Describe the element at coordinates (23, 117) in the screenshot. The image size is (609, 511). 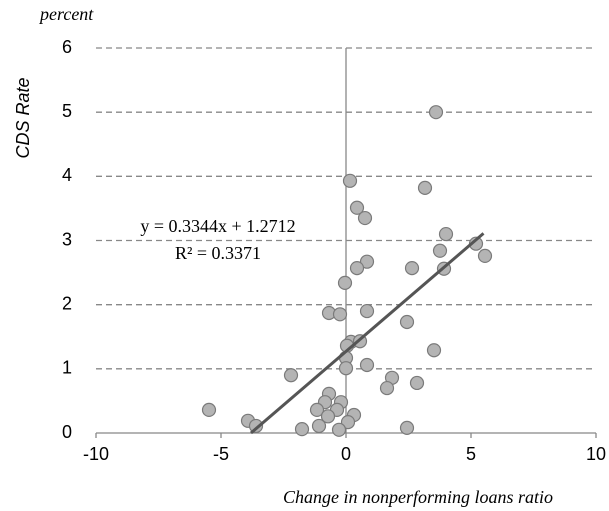
I see `y-axis-label: CDS Rate` at that location.